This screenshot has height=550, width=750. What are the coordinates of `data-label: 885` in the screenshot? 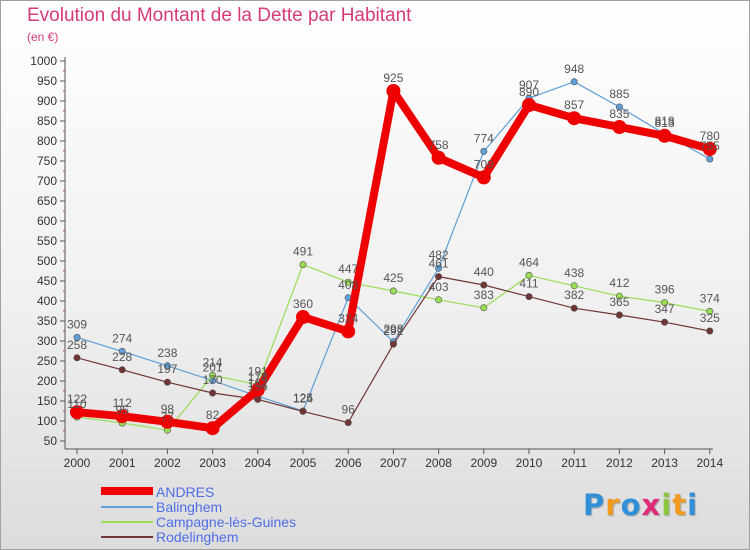 It's located at (619, 94).